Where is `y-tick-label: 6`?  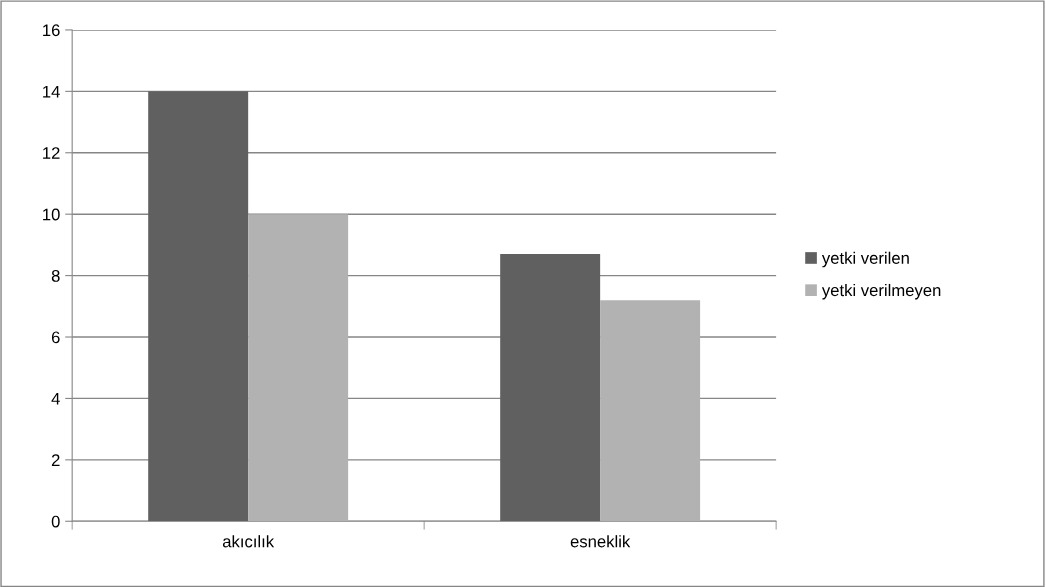
y-tick-label: 6 is located at coordinates (55, 337).